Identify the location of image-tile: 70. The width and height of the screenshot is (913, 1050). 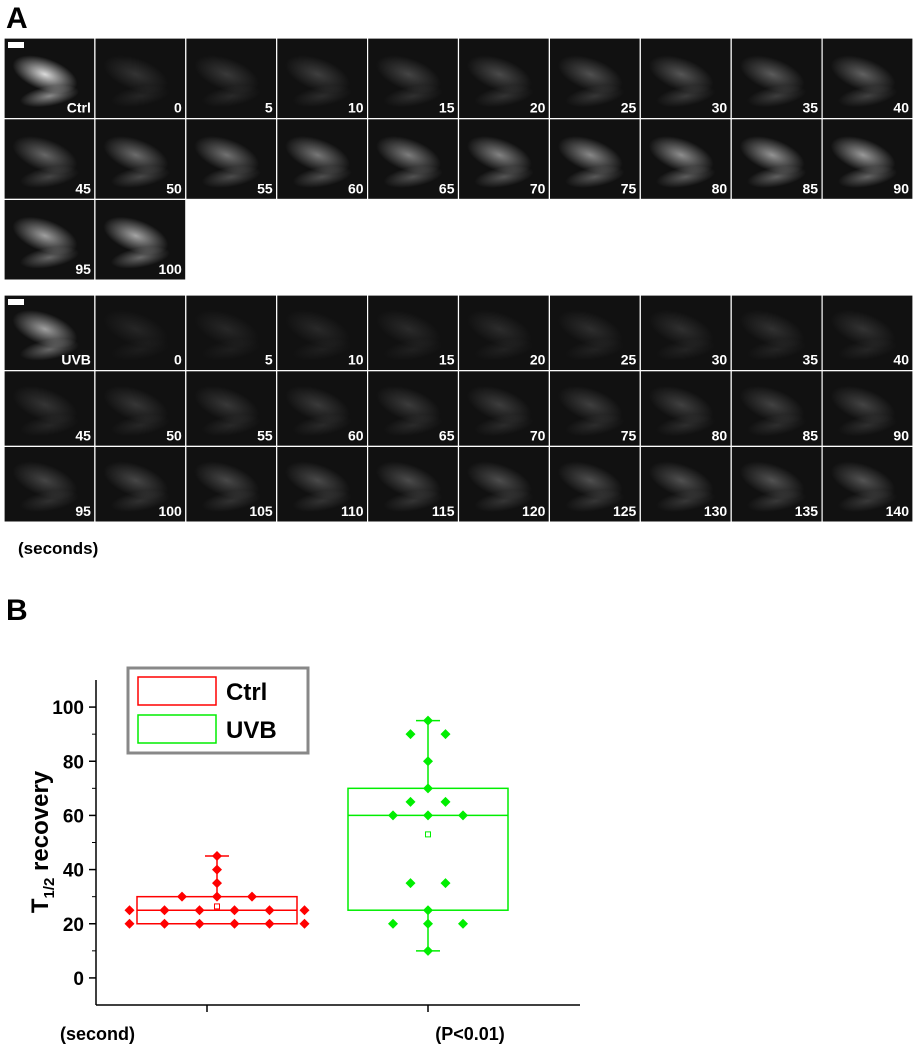
(504, 409).